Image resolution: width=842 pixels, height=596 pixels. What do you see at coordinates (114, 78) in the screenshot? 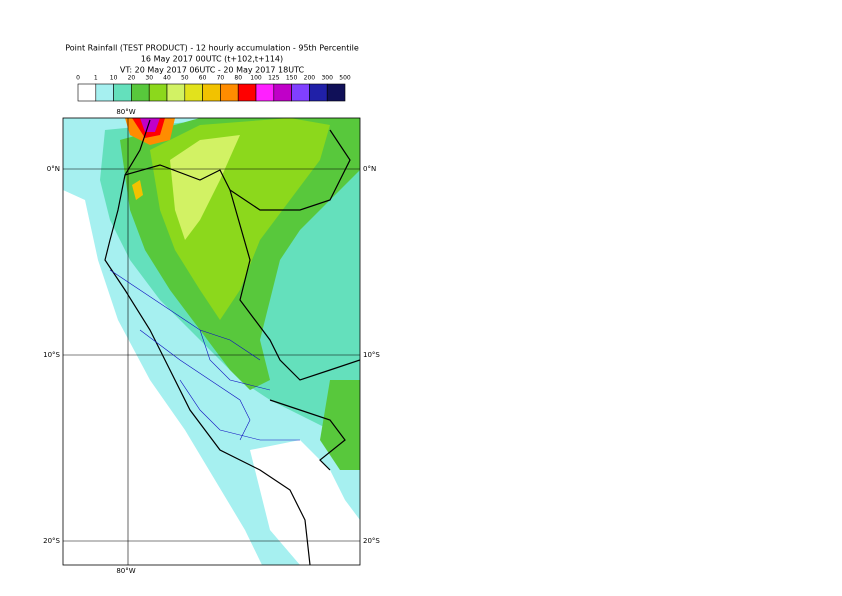
I see `legend-tick-label: 10` at bounding box center [114, 78].